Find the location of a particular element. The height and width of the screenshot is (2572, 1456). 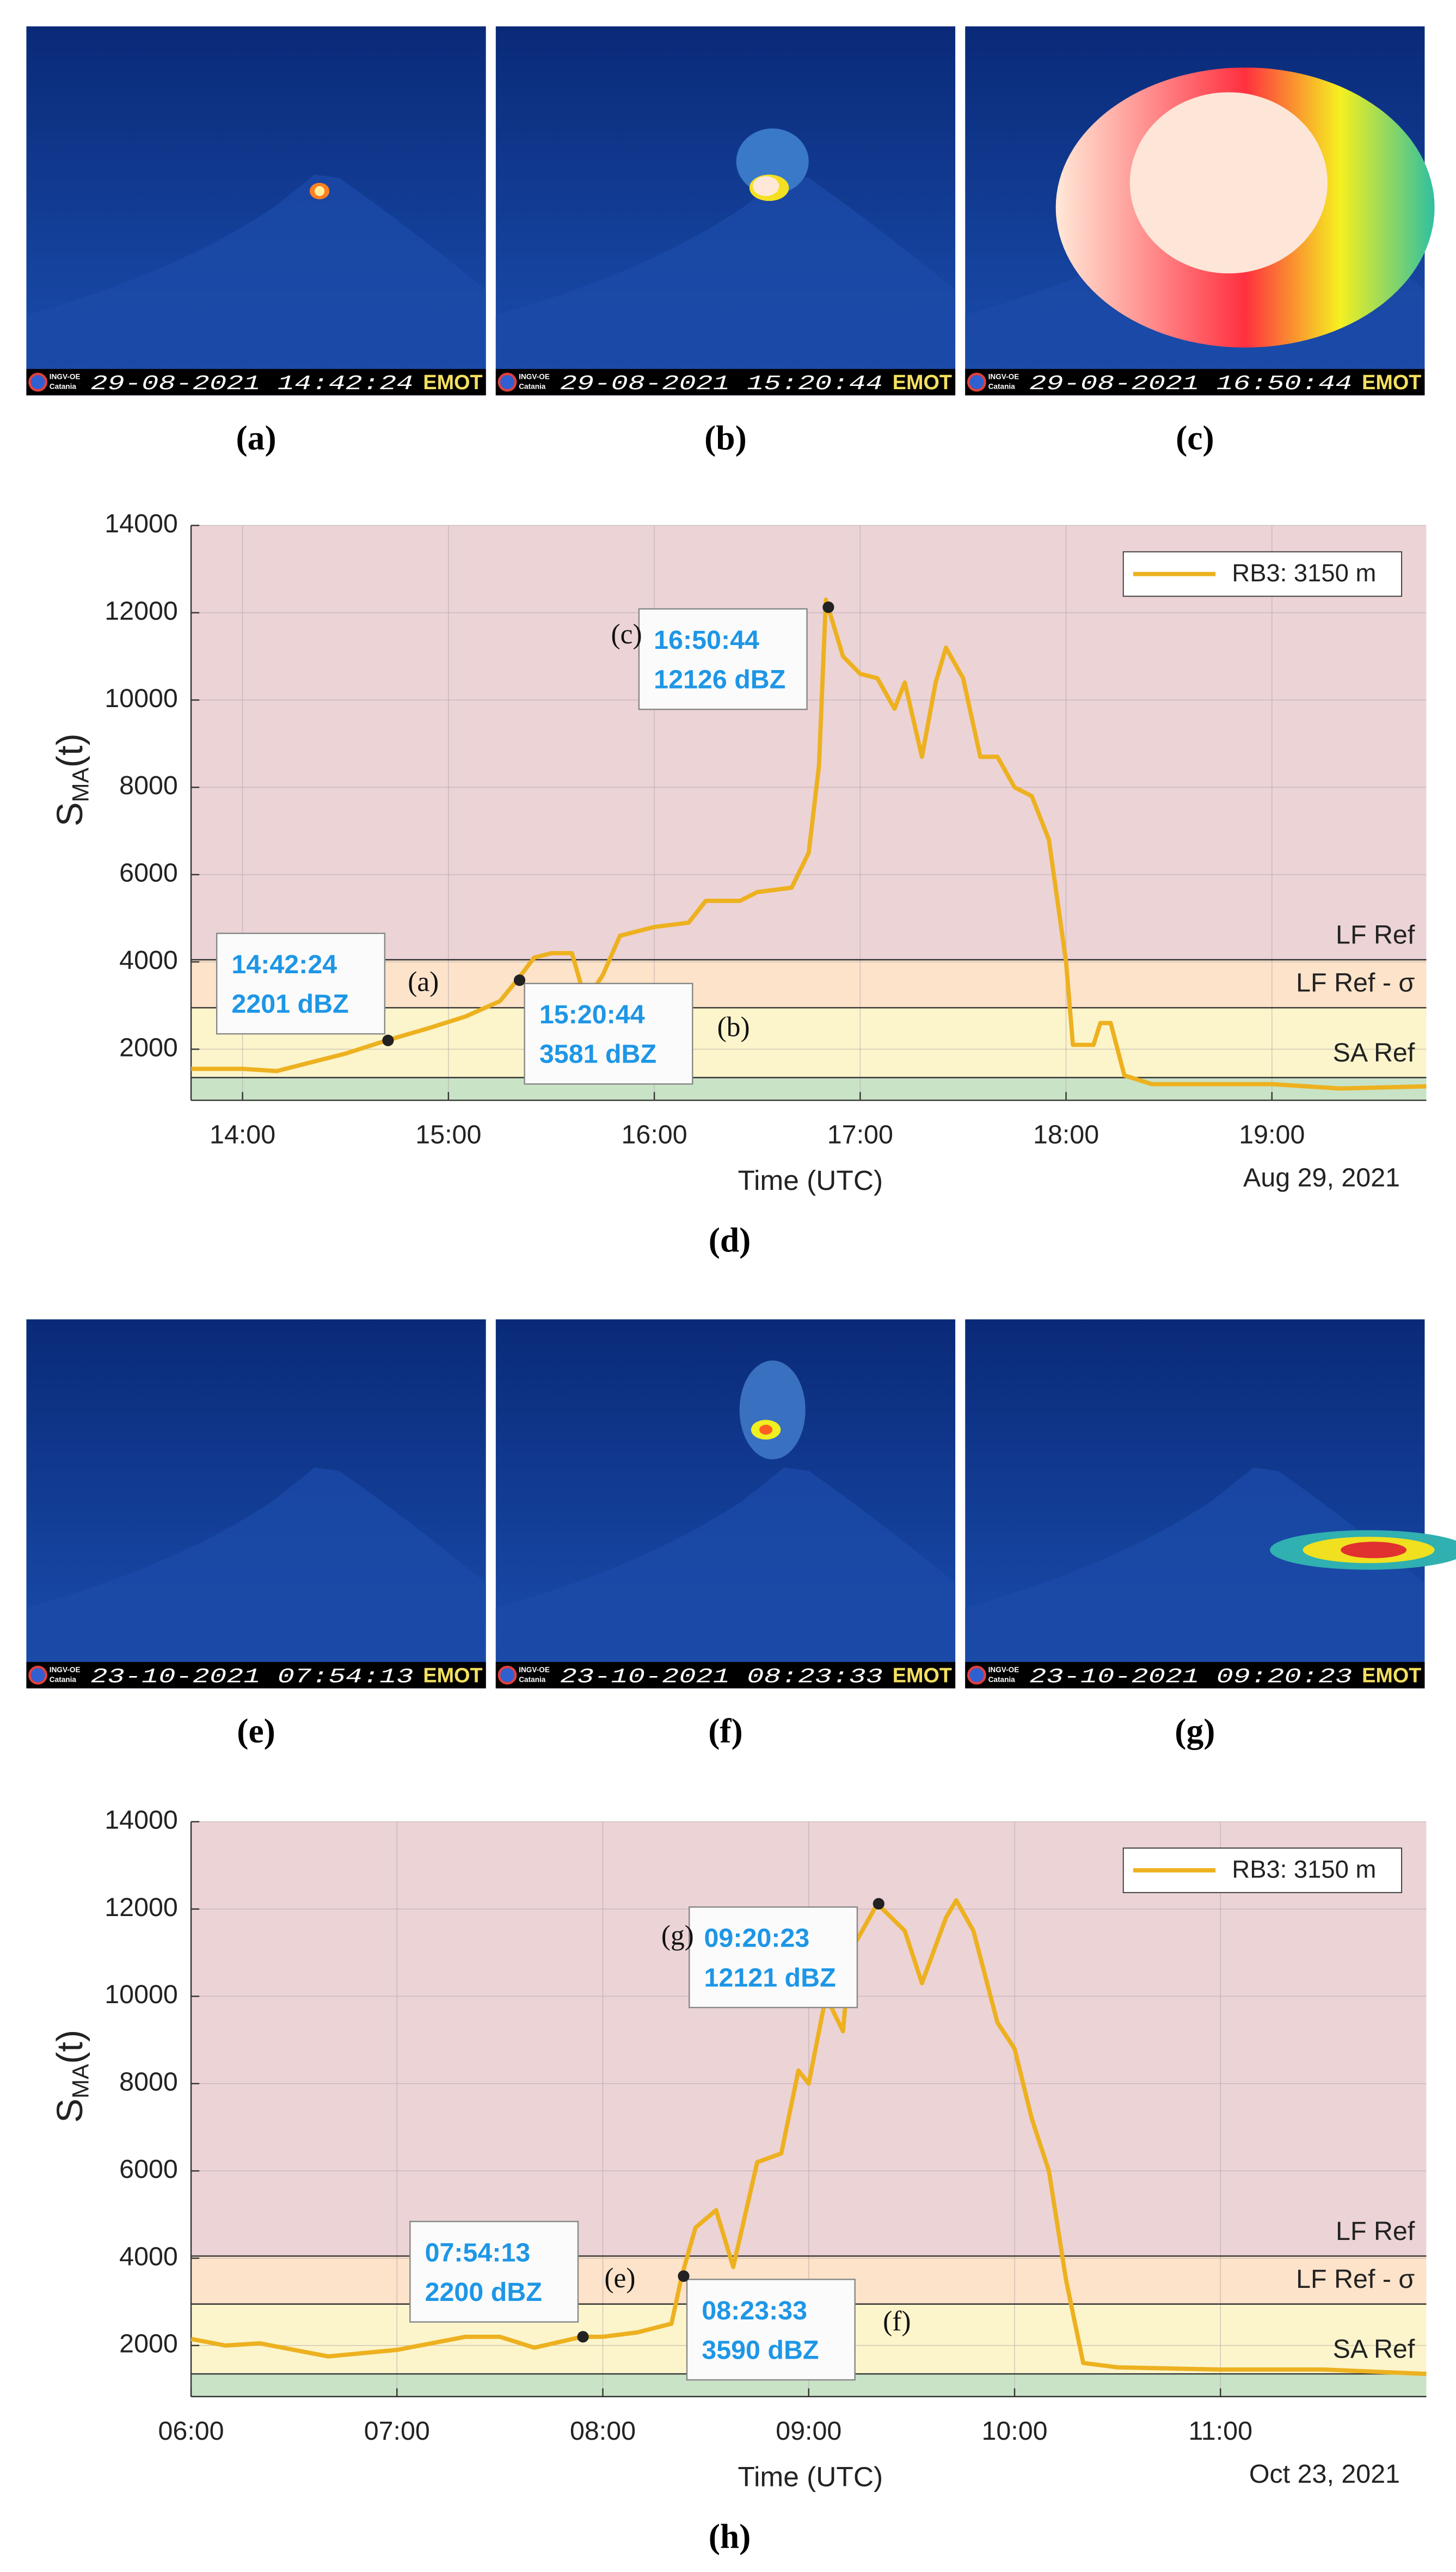

datatip-time: 15:20:44 is located at coordinates (592, 1014).